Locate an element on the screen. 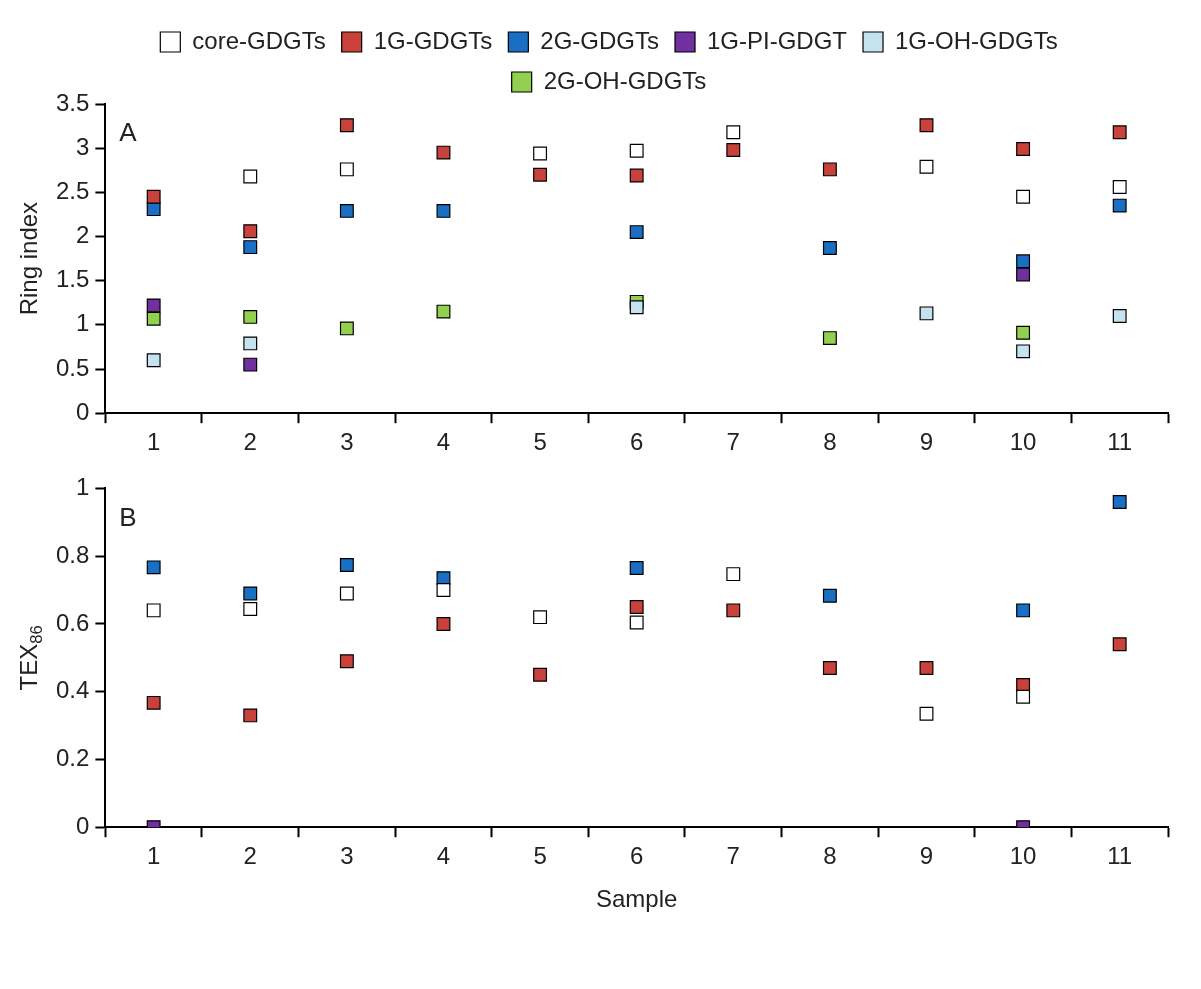  y-tick-label: 2 is located at coordinates (83, 235).